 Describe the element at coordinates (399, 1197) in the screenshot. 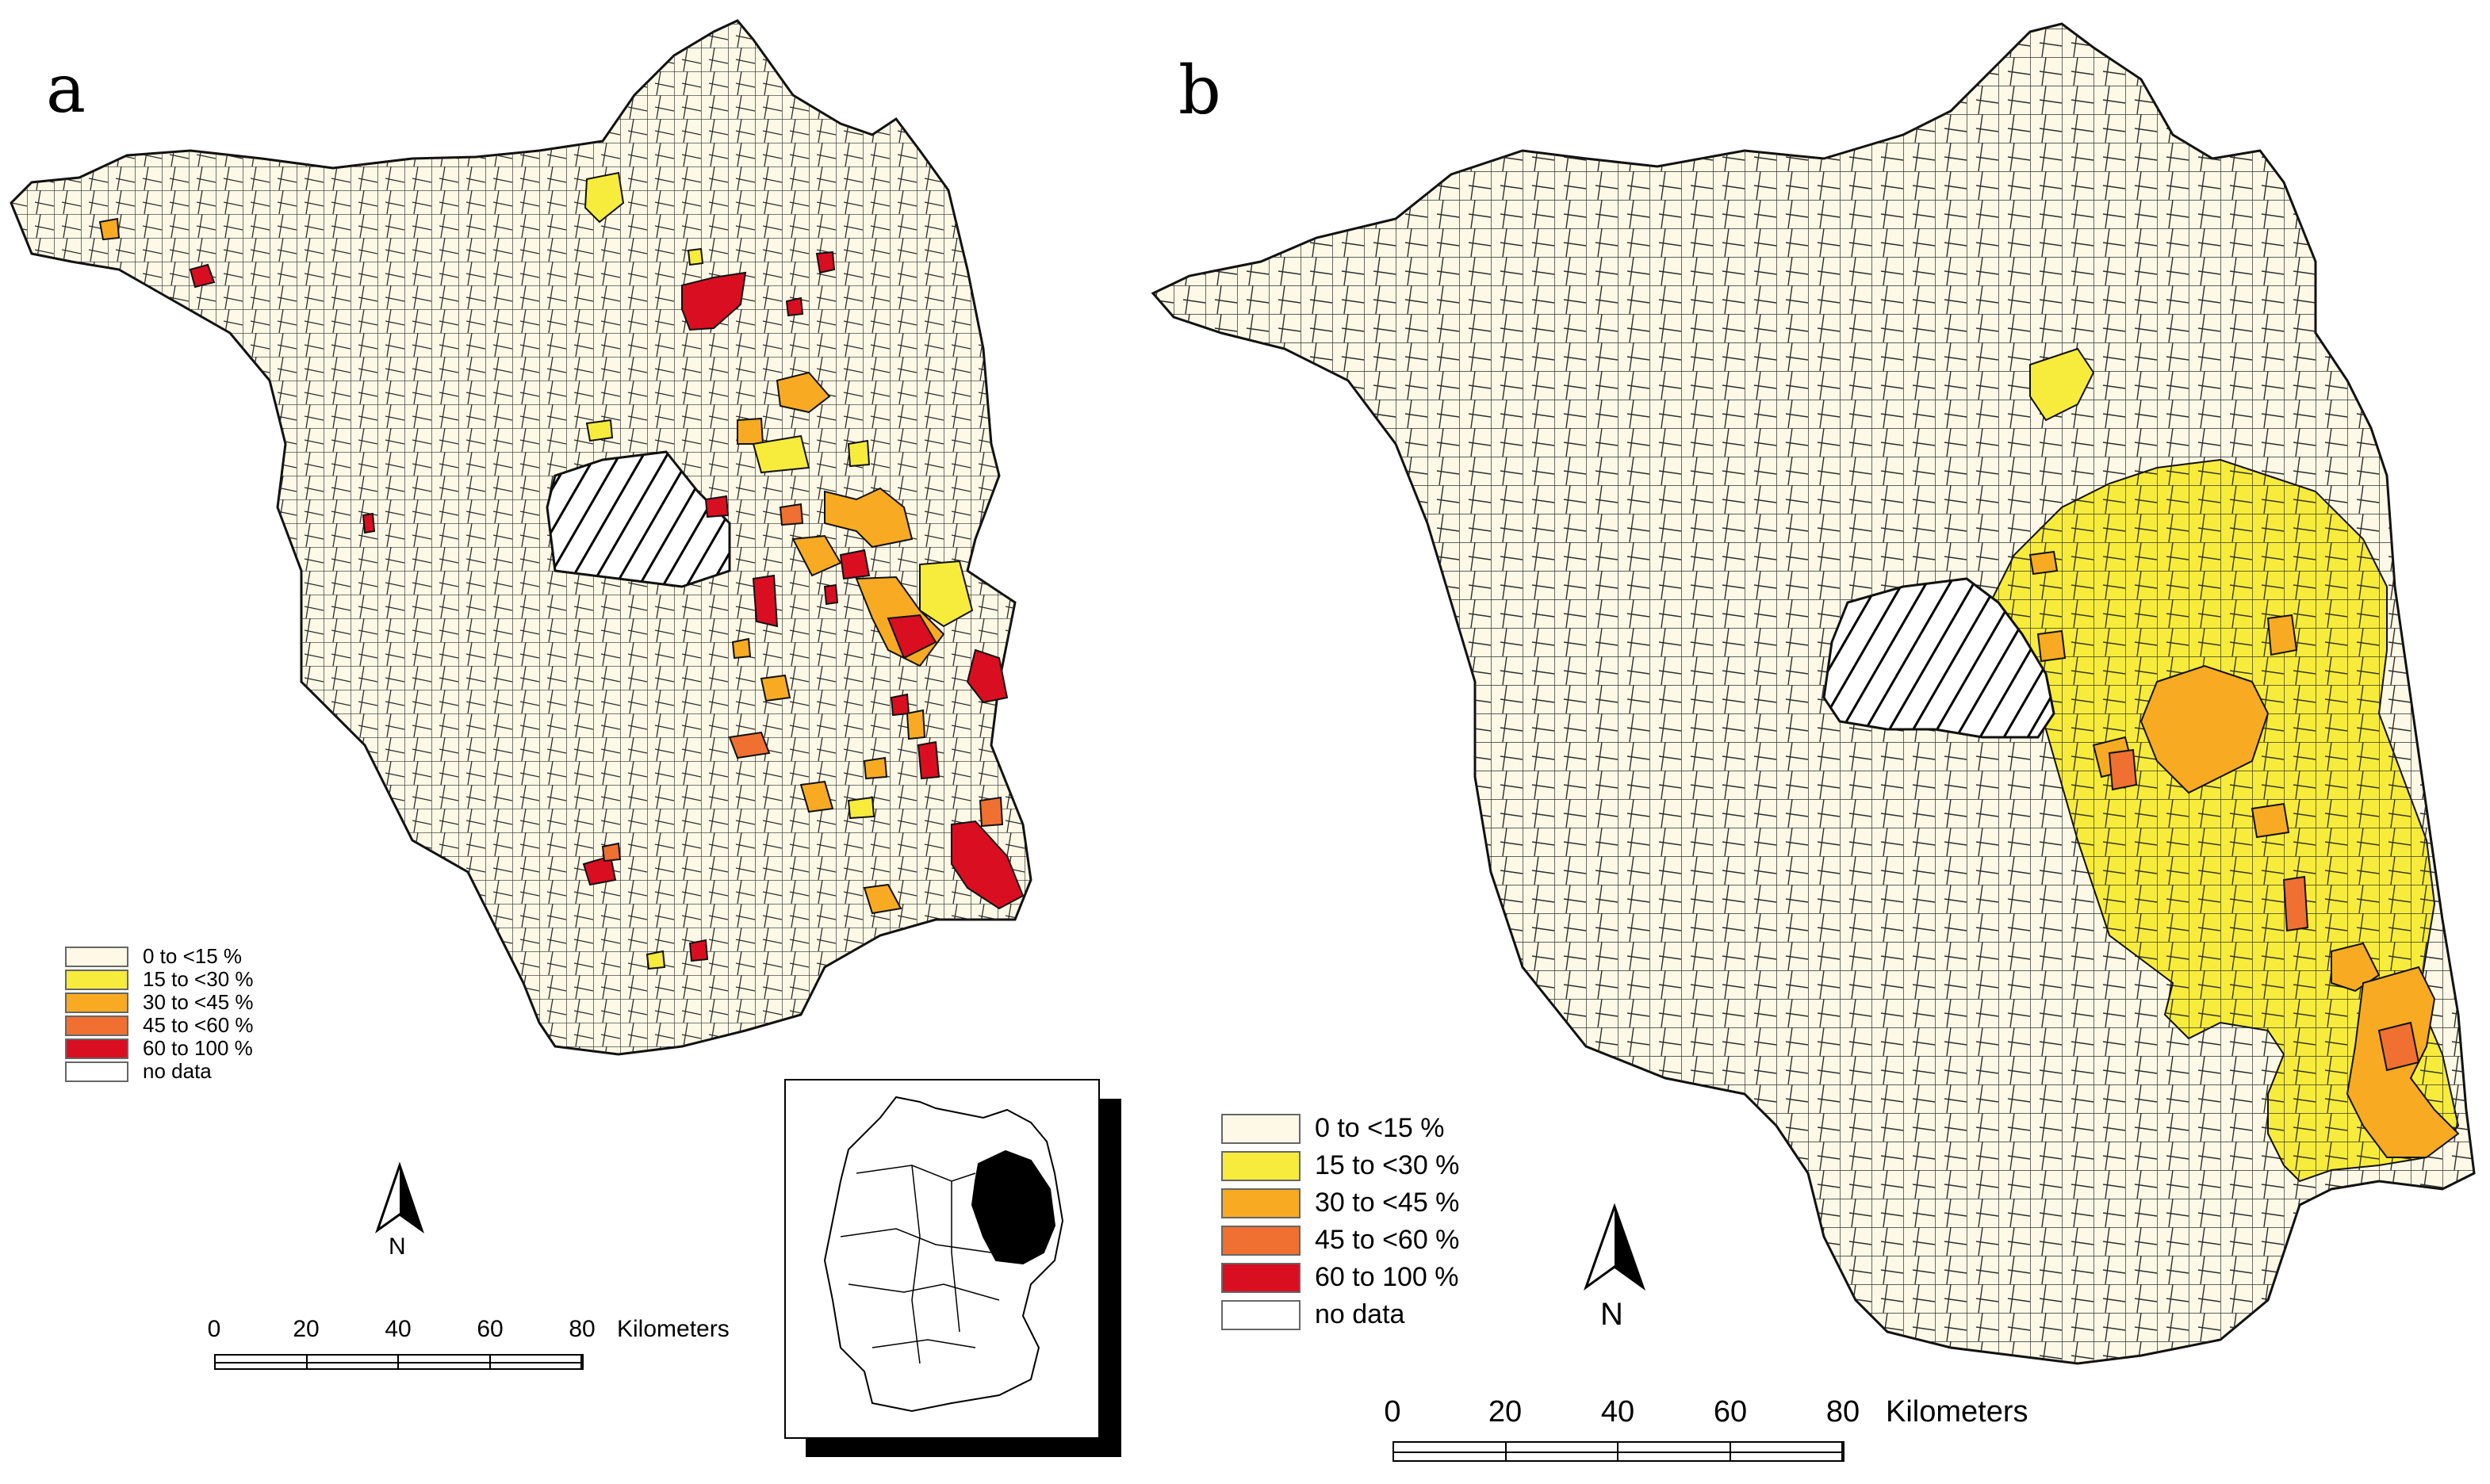

I see `north-arrow-a` at that location.